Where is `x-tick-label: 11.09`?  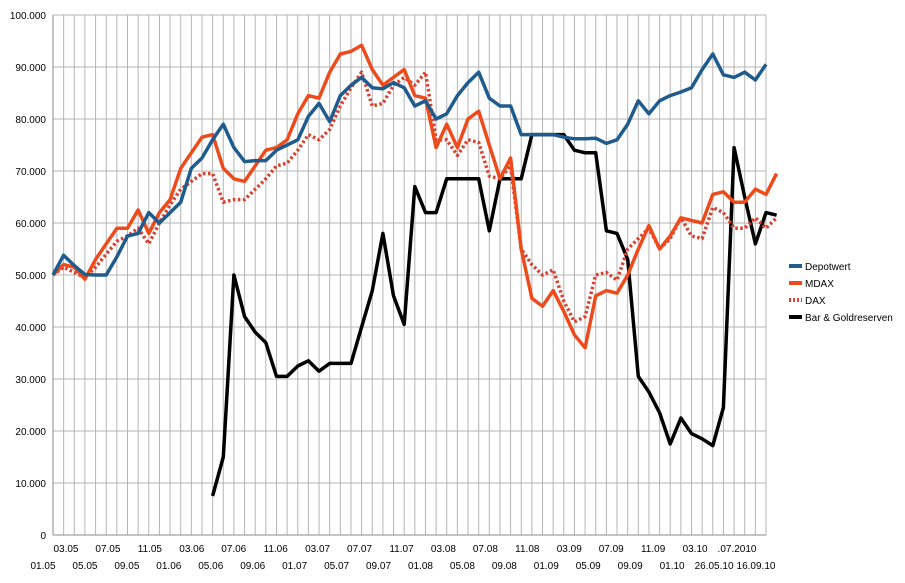
x-tick-label: 11.09 is located at coordinates (653, 549).